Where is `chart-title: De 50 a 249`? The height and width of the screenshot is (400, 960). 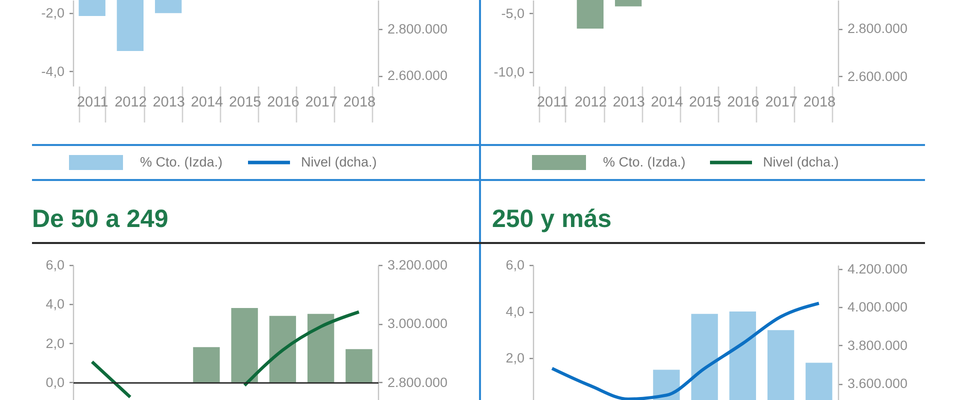
chart-title: De 50 a 249 is located at coordinates (100, 219).